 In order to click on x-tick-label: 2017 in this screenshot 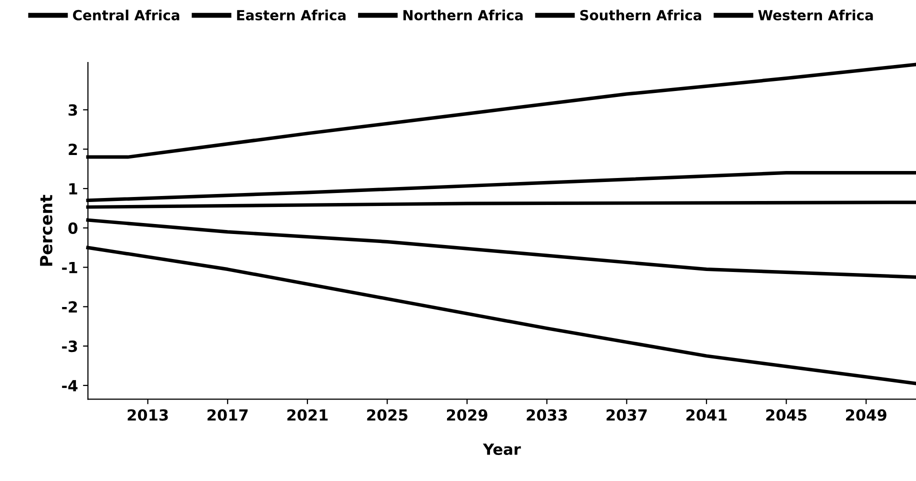, I will do `click(228, 415)`.